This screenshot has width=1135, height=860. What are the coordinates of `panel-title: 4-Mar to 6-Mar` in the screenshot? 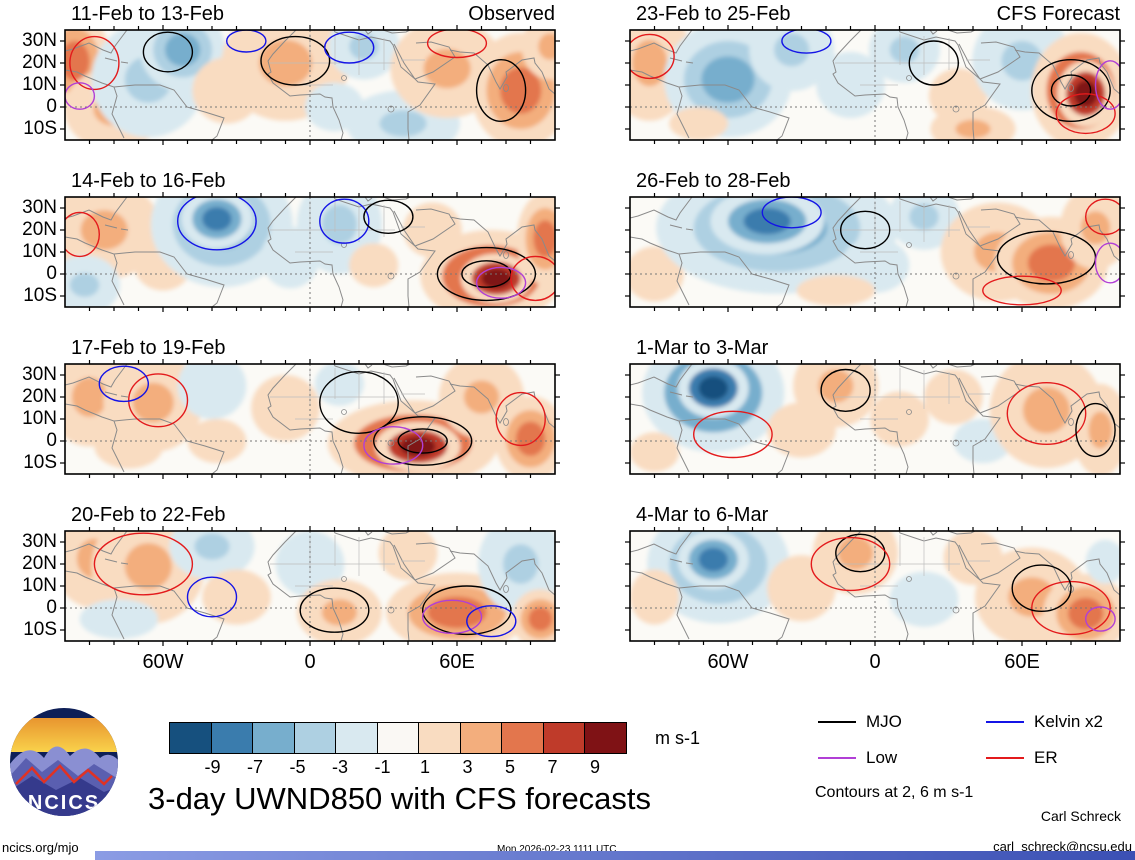 It's located at (702, 515).